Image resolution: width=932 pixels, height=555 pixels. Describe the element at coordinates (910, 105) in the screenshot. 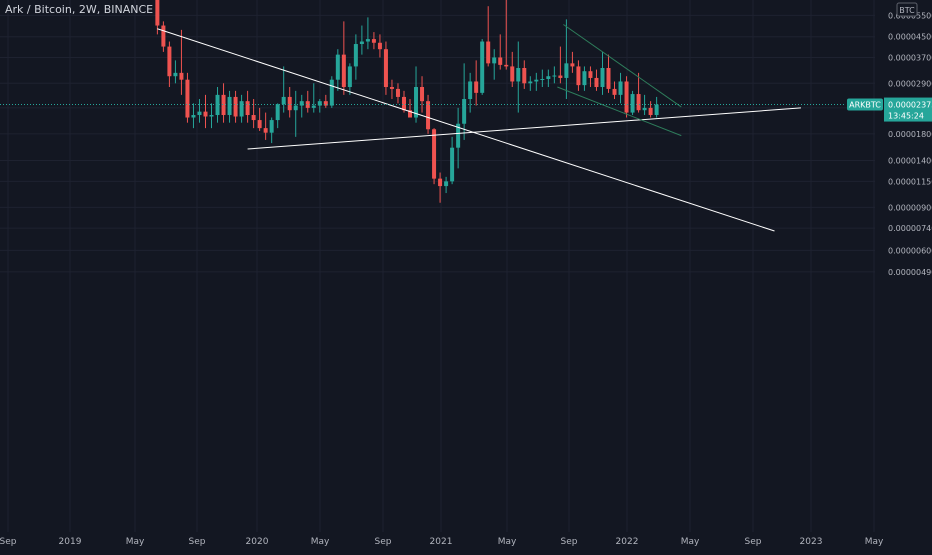

I see `price-tag-value: 0.00002373` at that location.